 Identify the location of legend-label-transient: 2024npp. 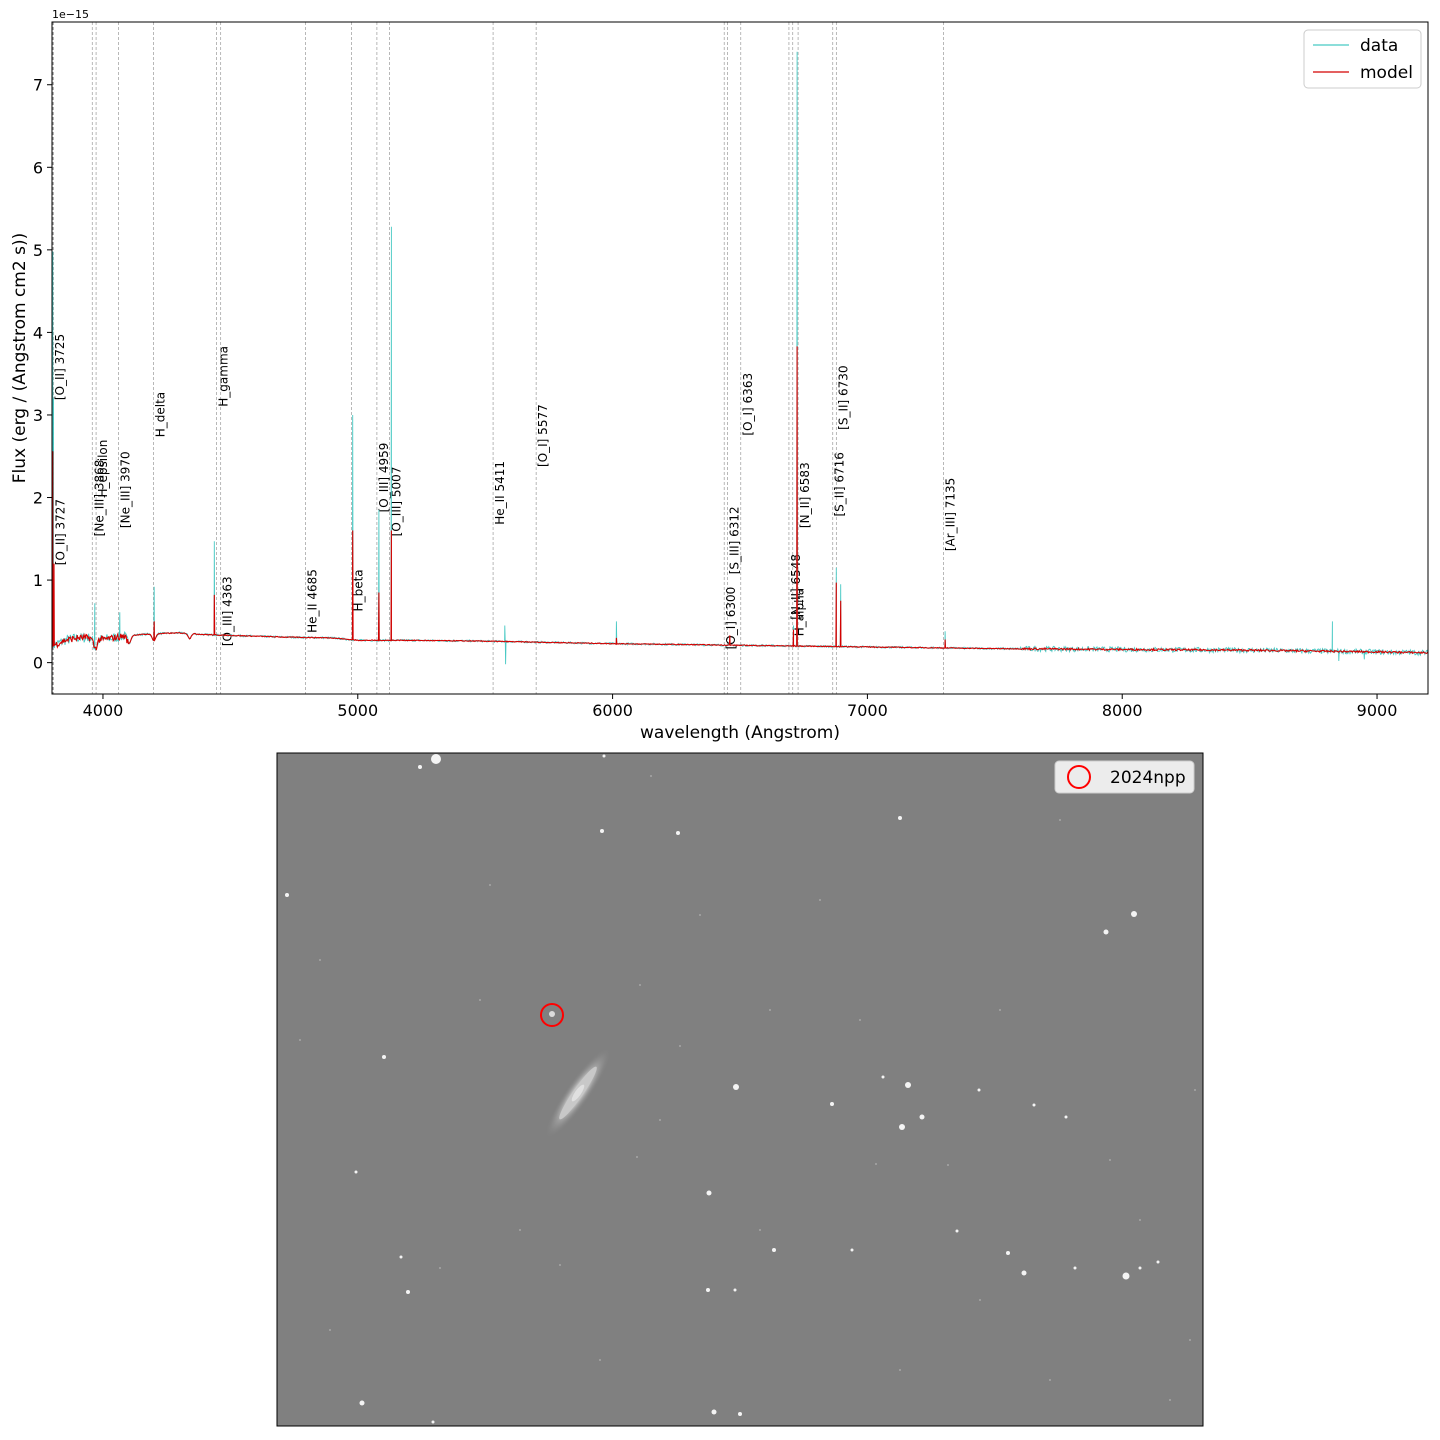
(1148, 778).